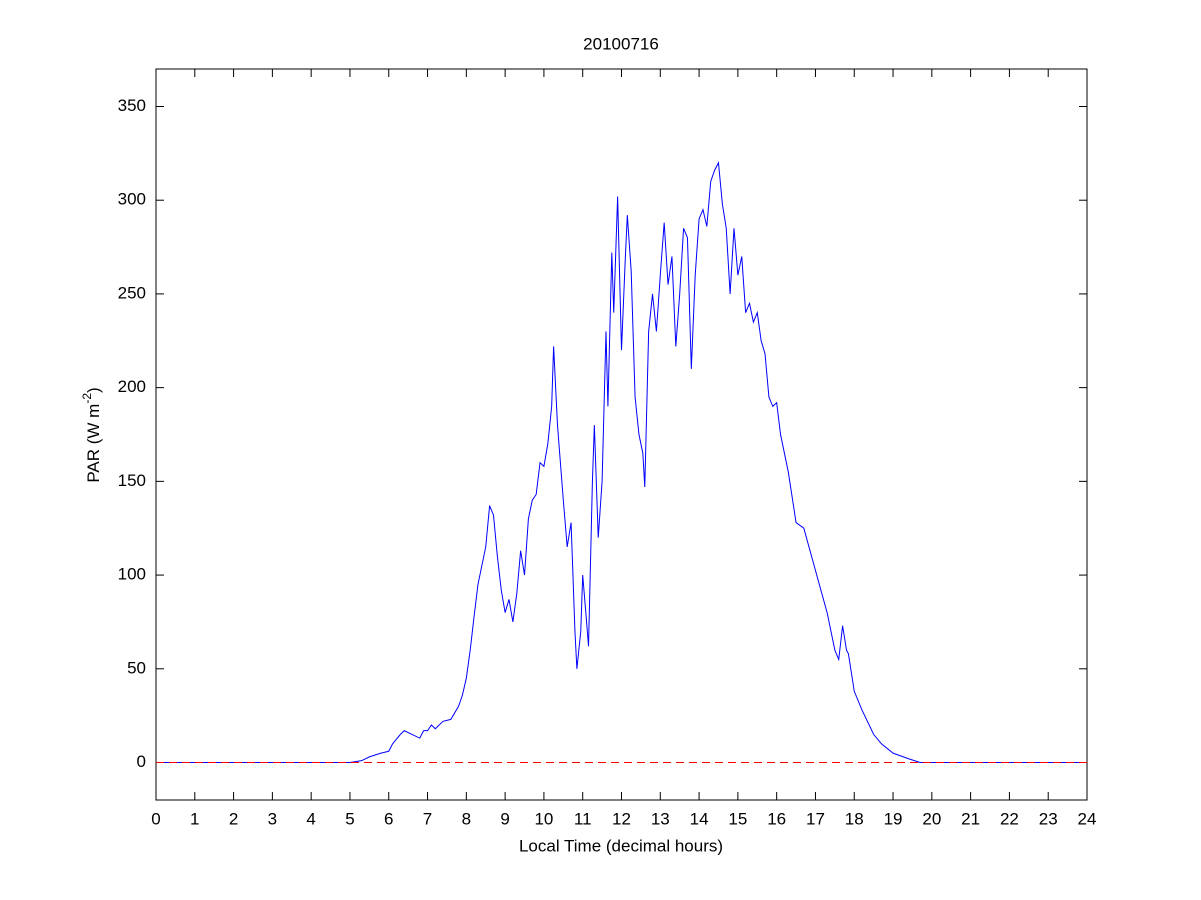 The height and width of the screenshot is (900, 1201). What do you see at coordinates (621, 818) in the screenshot?
I see `x-tick-label: 12` at bounding box center [621, 818].